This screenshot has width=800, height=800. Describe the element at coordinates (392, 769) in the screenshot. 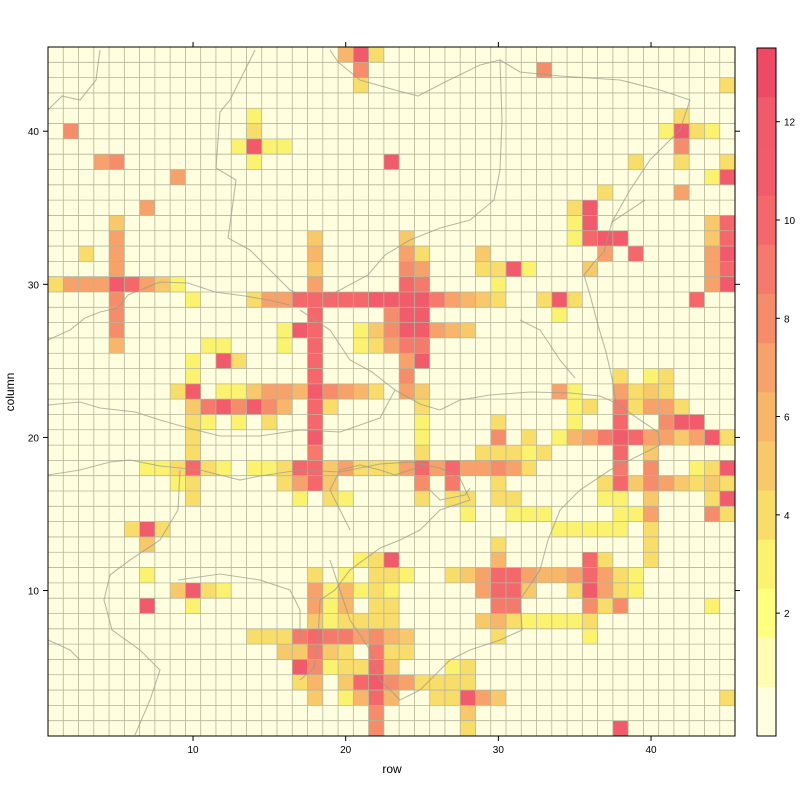

I see `x-axis-label: row` at that location.